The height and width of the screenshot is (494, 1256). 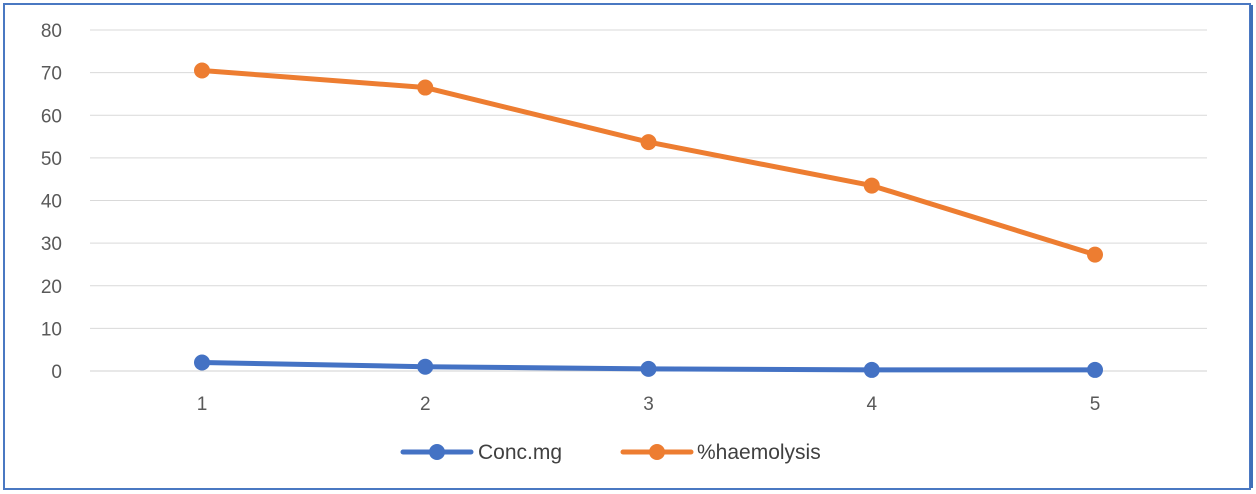 I want to click on y-axis-ticks: 0 10 20 30 40 50 60 70 80, so click(x=51, y=202).